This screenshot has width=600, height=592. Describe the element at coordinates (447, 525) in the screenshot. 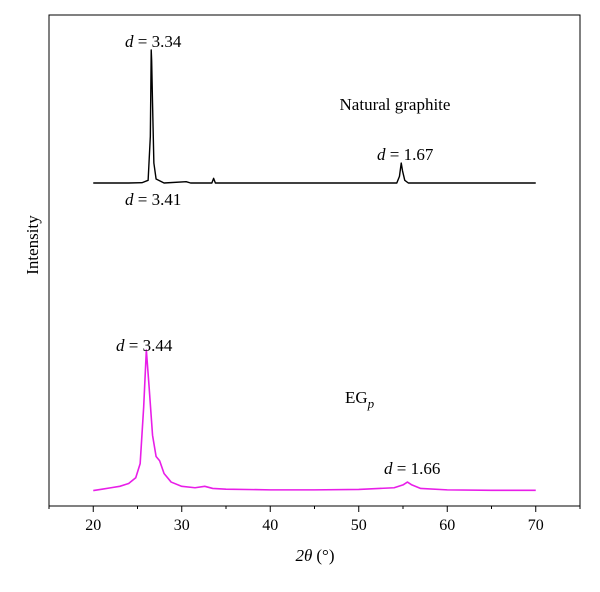

I see `x-tick-label-60: 60` at that location.